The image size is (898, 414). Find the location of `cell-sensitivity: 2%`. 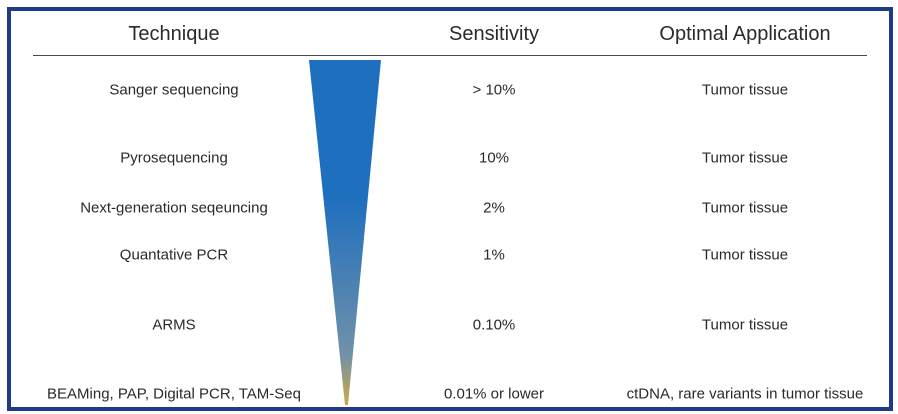

cell-sensitivity: 2% is located at coordinates (494, 208).